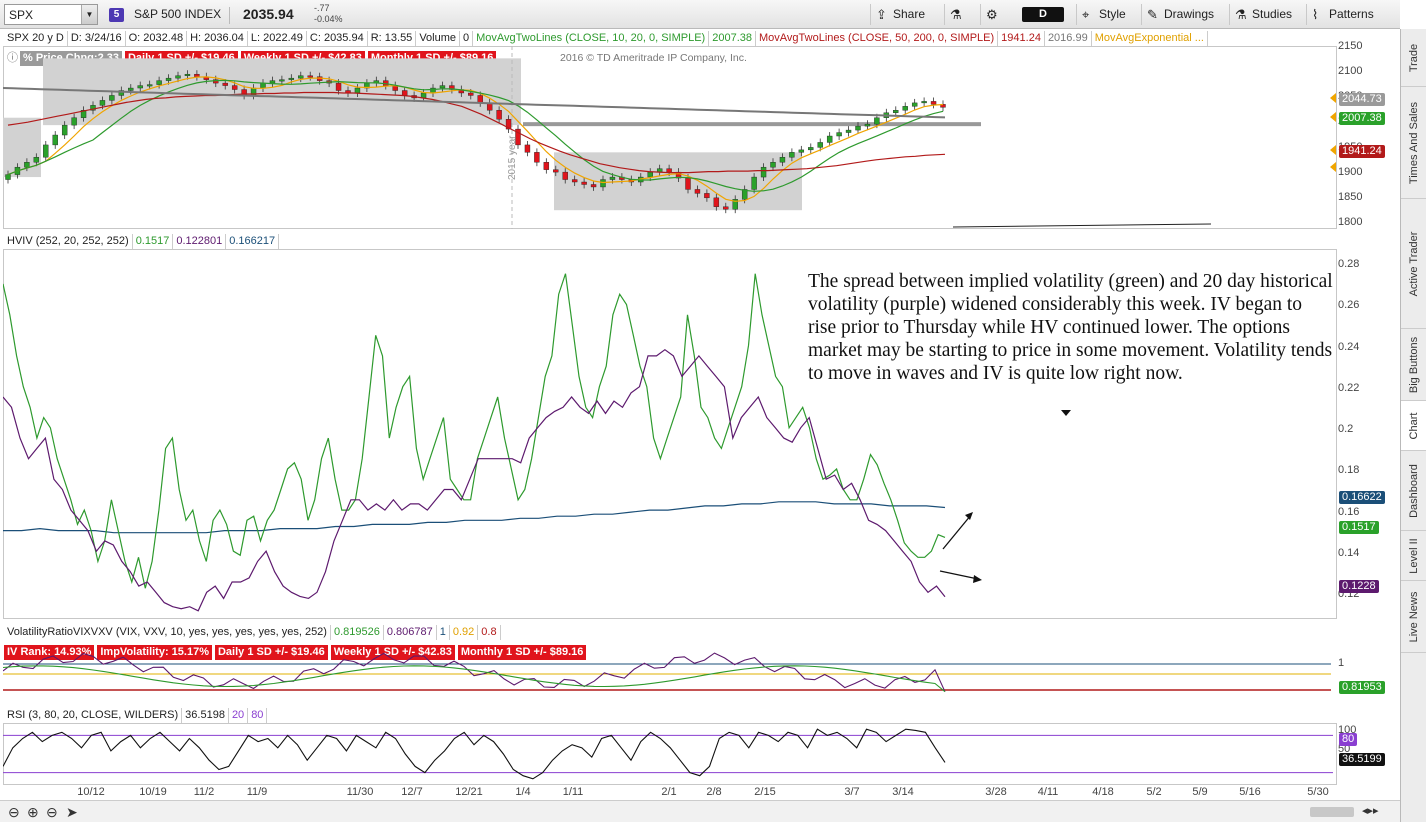 This screenshot has width=1426, height=822. What do you see at coordinates (257, 792) in the screenshot?
I see `date-tick-label: 11/9` at bounding box center [257, 792].